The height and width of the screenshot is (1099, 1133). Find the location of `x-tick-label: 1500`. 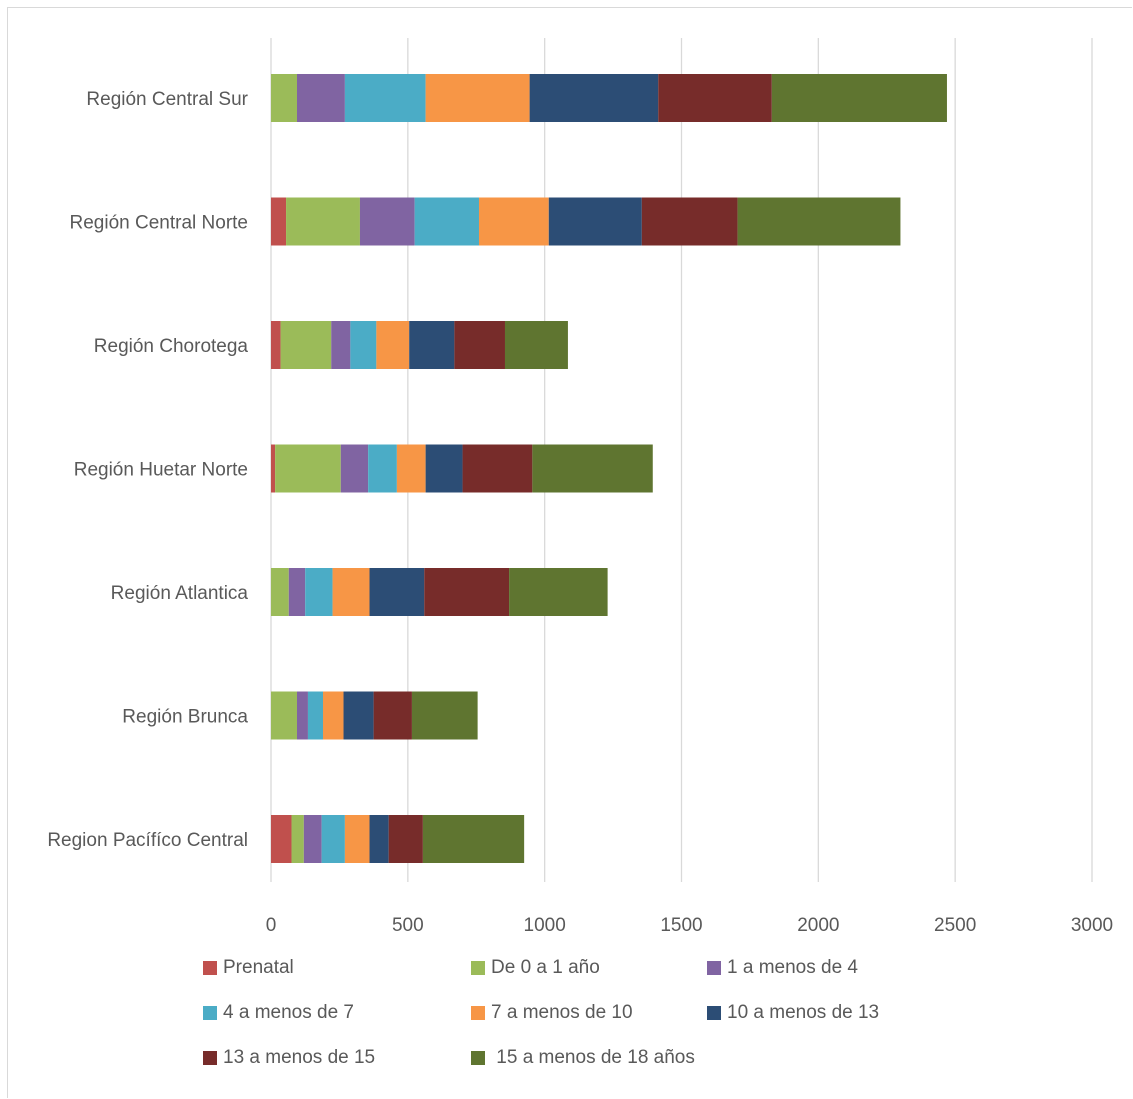

x-tick-label: 1500 is located at coordinates (681, 925).